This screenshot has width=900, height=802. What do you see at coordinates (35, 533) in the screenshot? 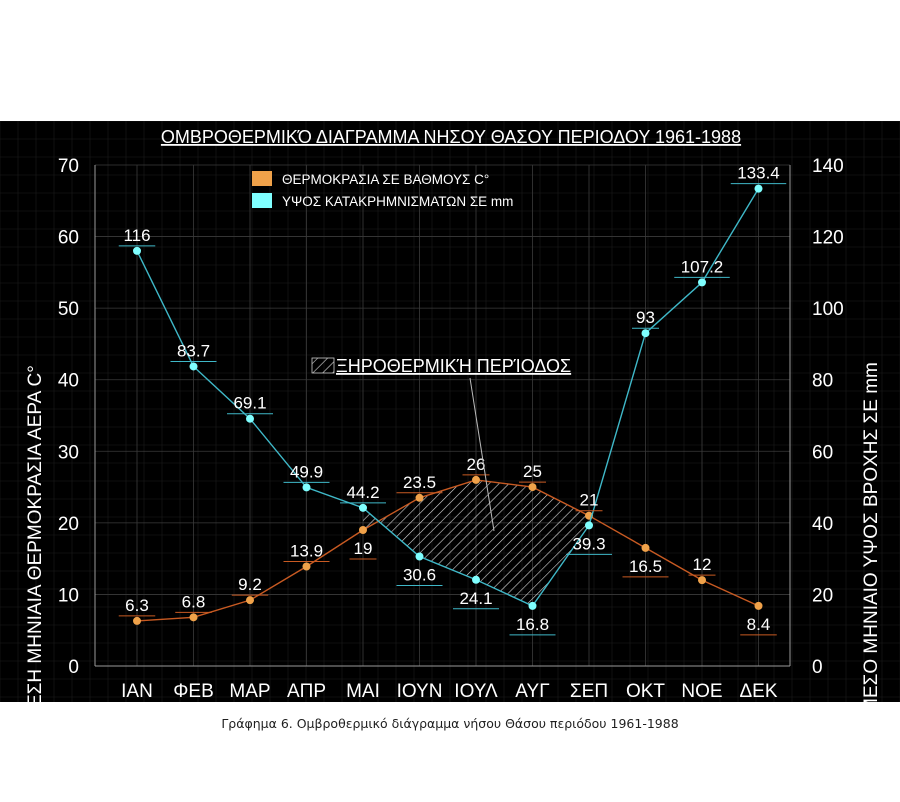
I see `y-axis-left-label: ΜΕΣΗ ΜΗΝΙΑΙΑ ΘΕΡΜΟΚΡΑΣΙΑ ΑΕΡΑ C°` at bounding box center [35, 533].